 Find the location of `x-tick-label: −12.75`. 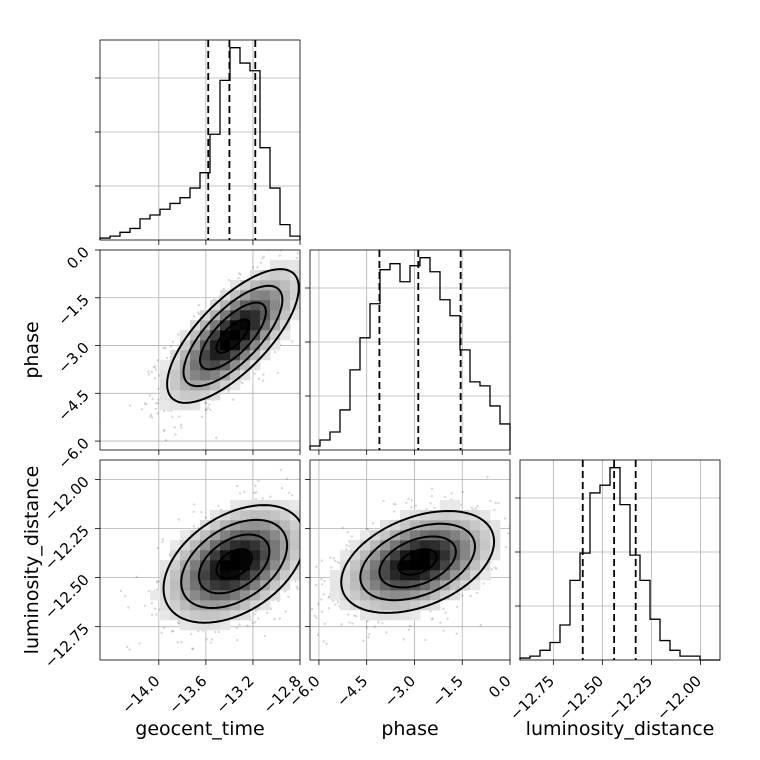

x-tick-label: −12.75 is located at coordinates (532, 698).